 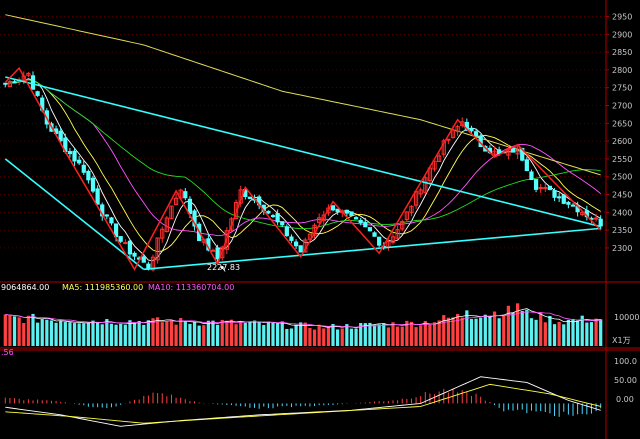 I want to click on macd-dea-line, so click(x=303, y=403).